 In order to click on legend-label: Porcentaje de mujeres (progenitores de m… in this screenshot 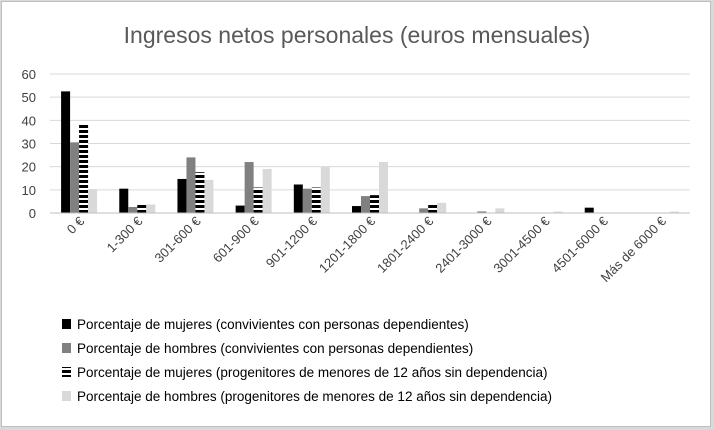, I will do `click(312, 372)`.